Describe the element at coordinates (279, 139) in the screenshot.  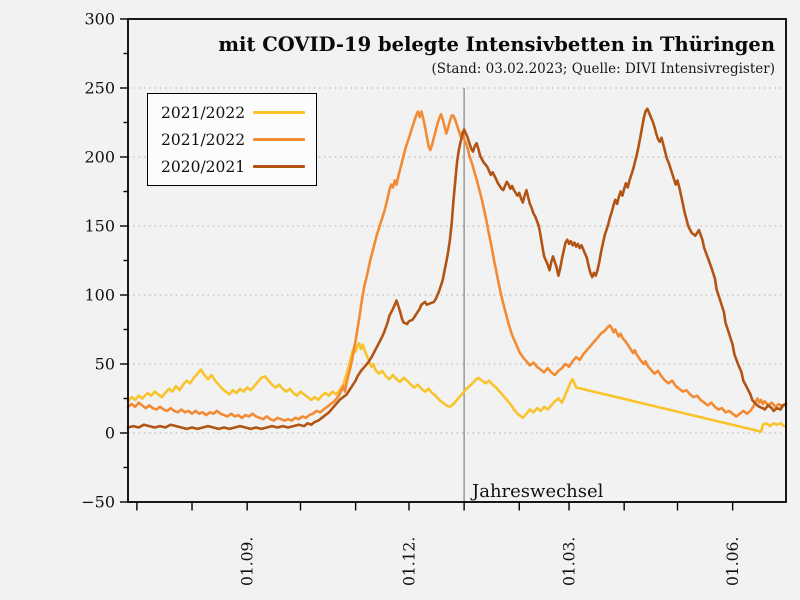
I see `legend-swatch-orange-line` at that location.